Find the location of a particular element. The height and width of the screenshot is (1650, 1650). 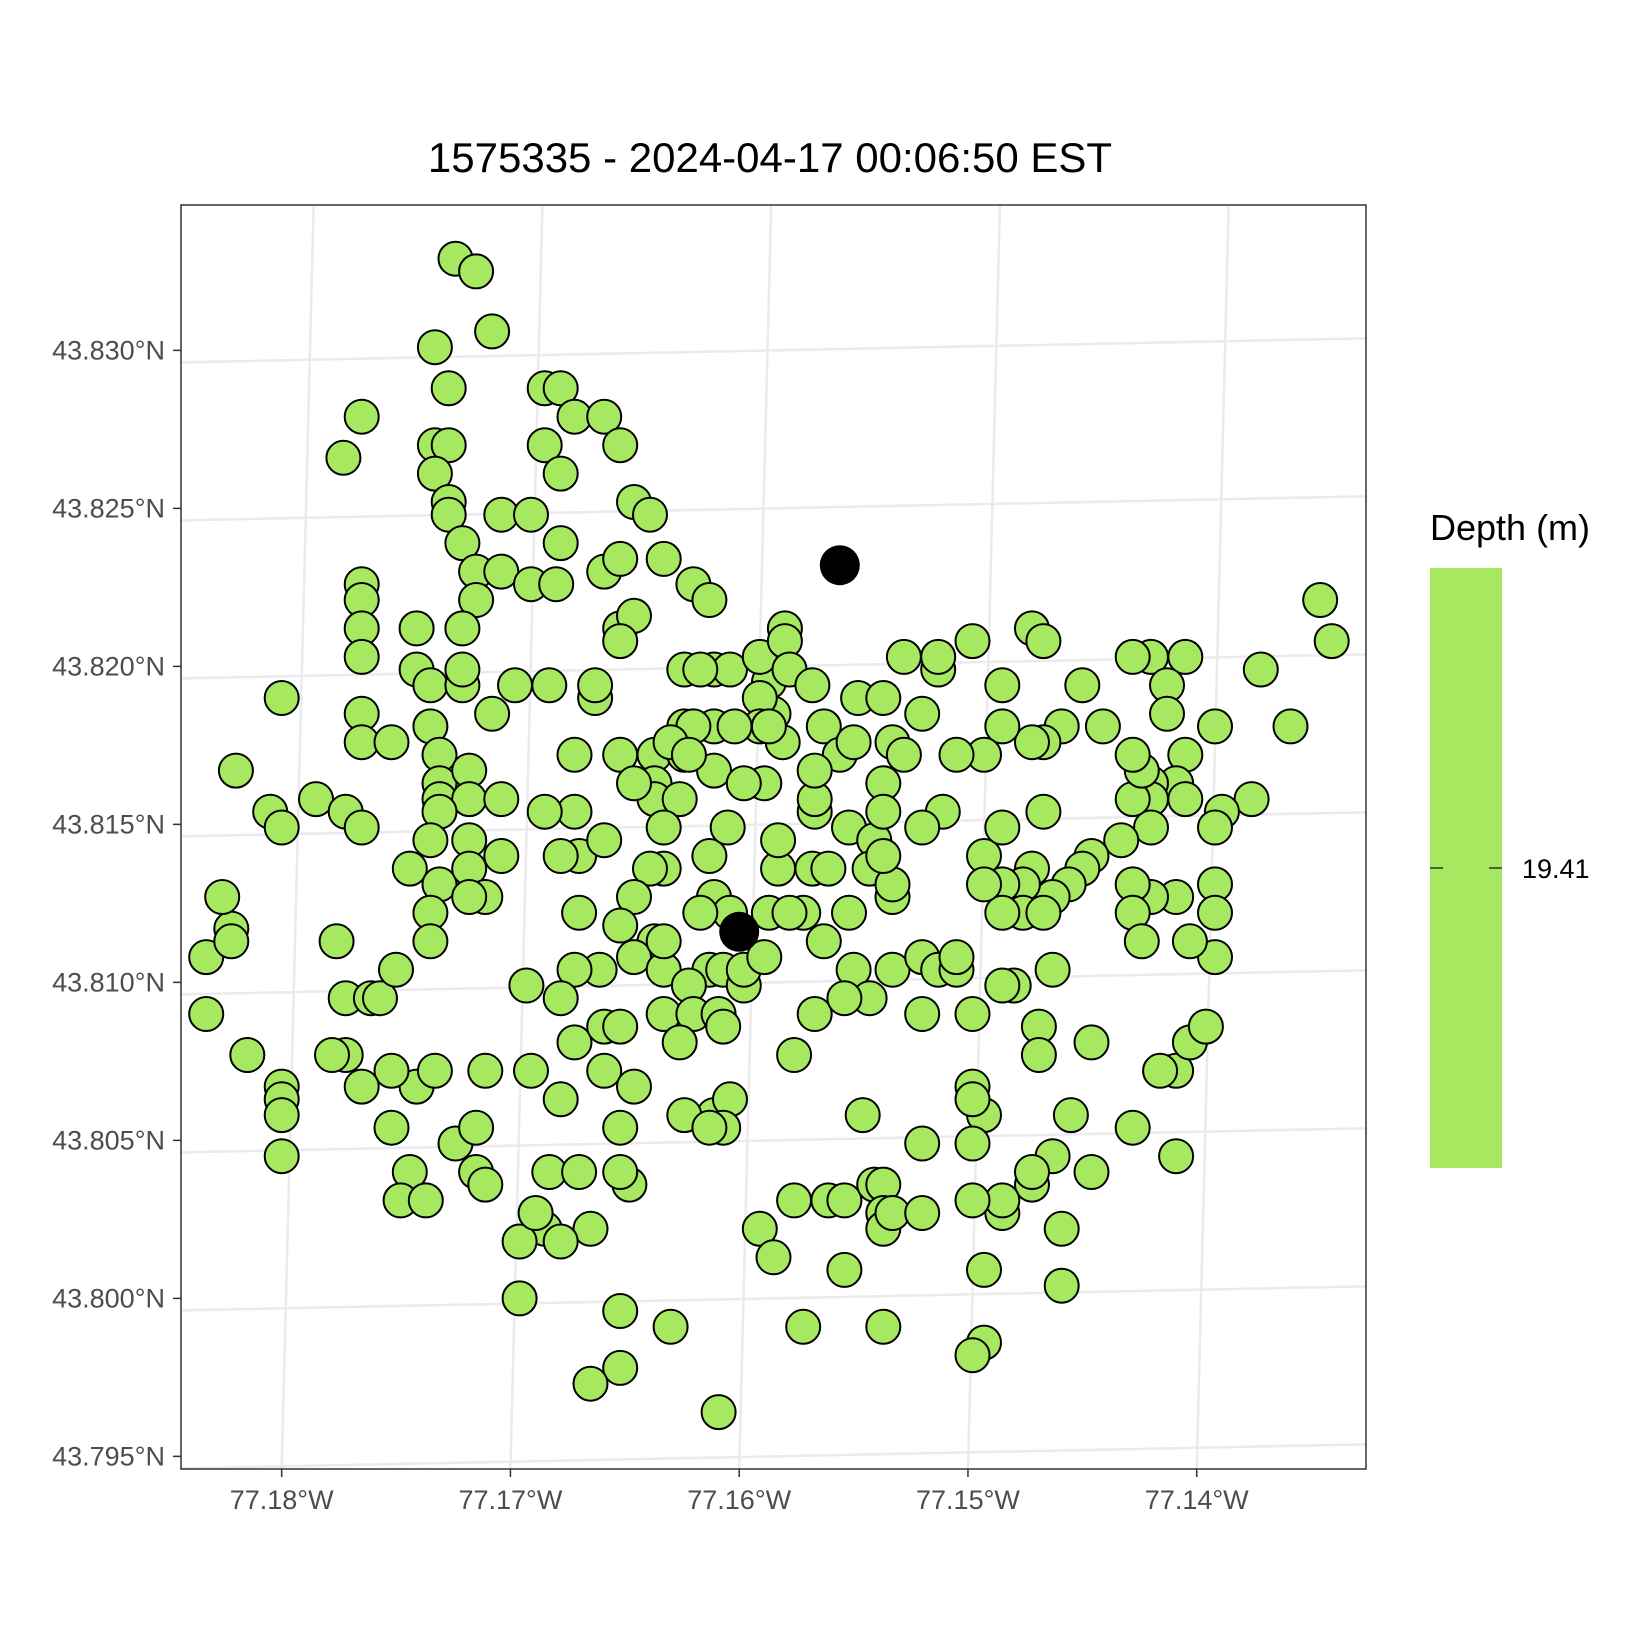

x-axis: 77.18°W 77.17°W 77.16°W 77.15°W 77.14°W is located at coordinates (739, 1492).